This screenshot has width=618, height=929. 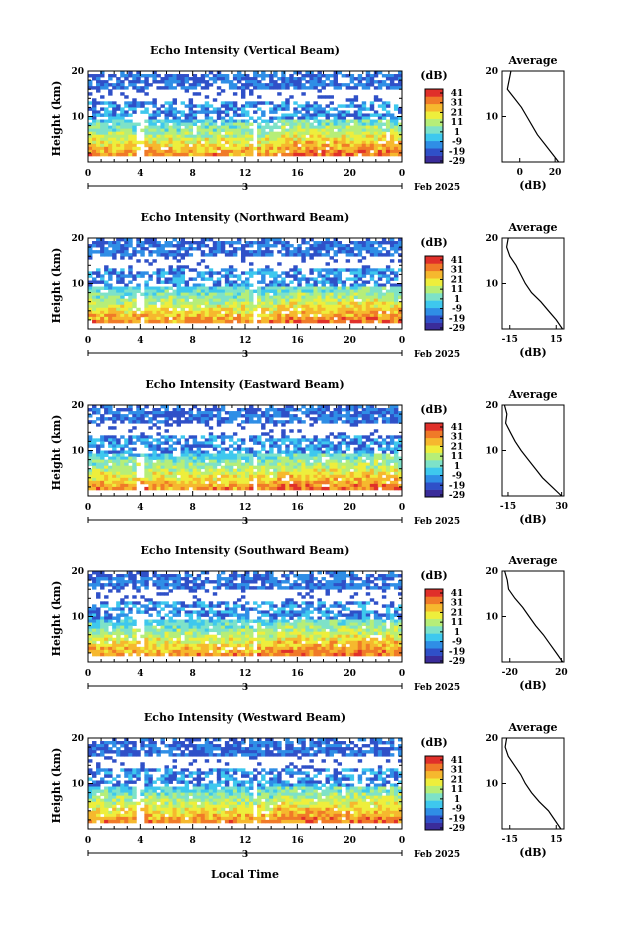 What do you see at coordinates (88, 341) in the screenshot?
I see `x-tick-label: 0` at bounding box center [88, 341].